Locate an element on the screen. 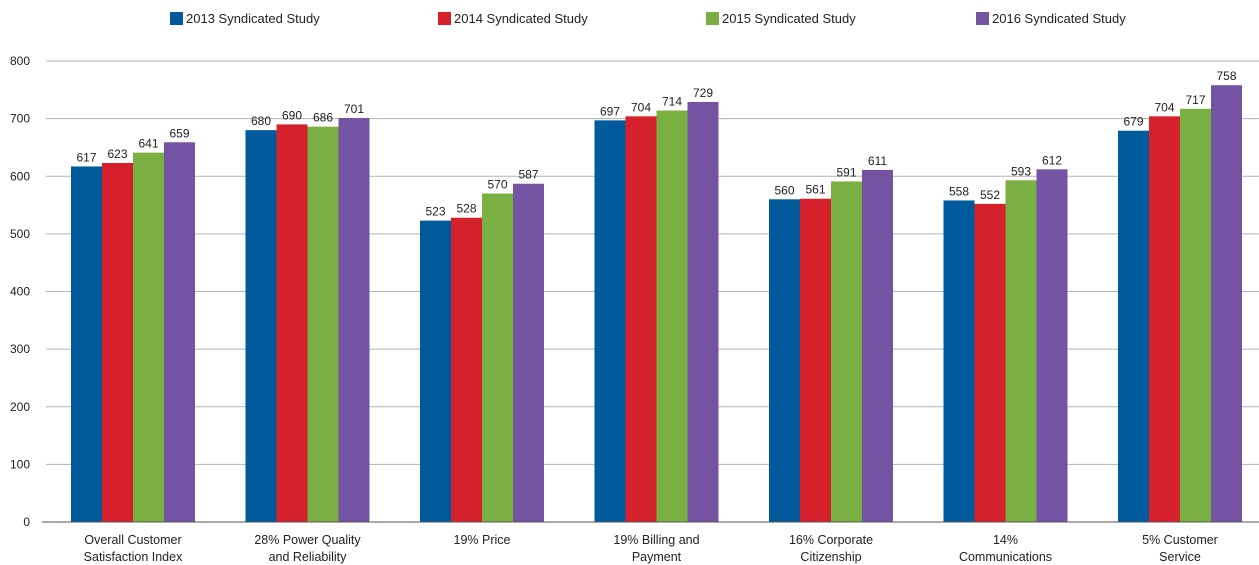 The image size is (1259, 565). data-label-0-0: 617 is located at coordinates (86, 157).